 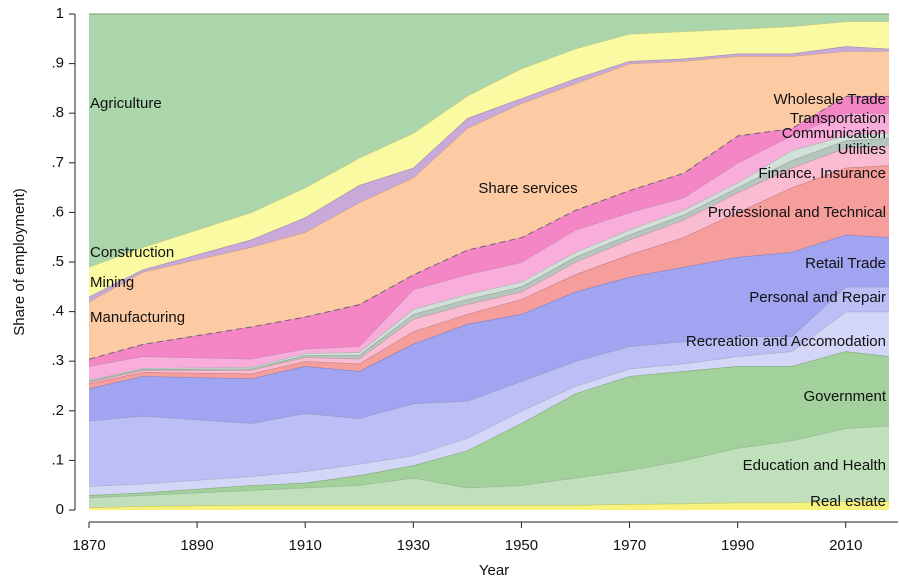 I want to click on series-label: Real estate, so click(x=848, y=501).